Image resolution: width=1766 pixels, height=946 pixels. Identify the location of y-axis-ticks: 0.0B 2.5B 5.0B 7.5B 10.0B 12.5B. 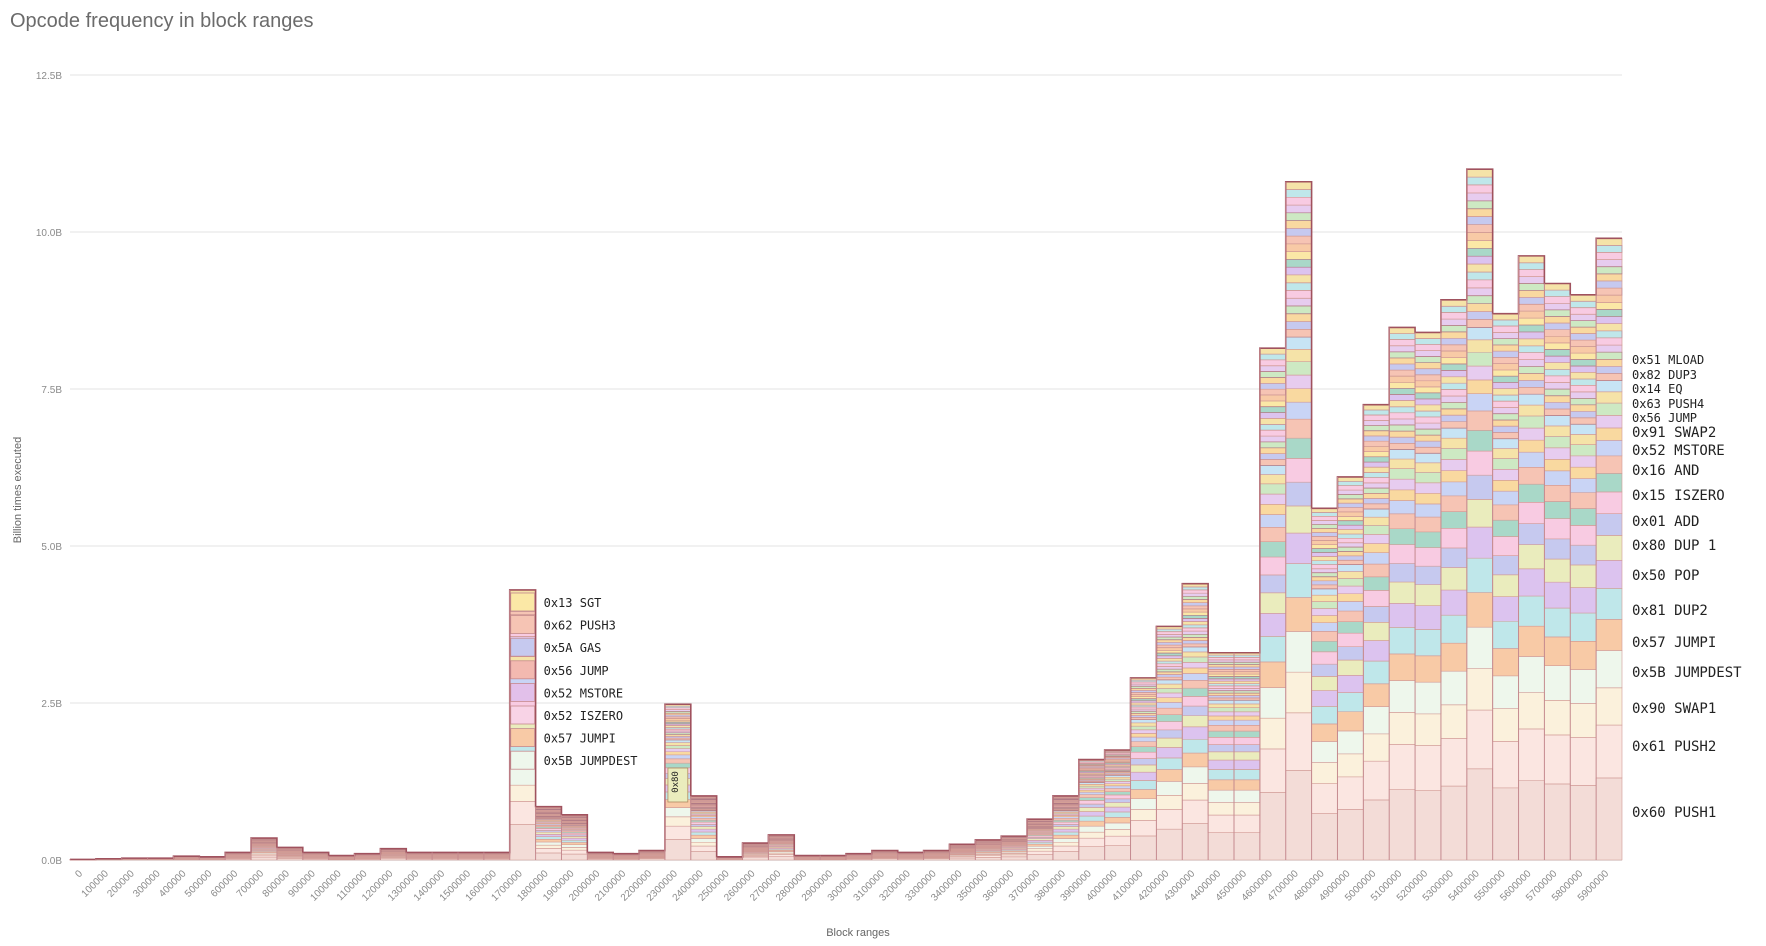
(49, 469).